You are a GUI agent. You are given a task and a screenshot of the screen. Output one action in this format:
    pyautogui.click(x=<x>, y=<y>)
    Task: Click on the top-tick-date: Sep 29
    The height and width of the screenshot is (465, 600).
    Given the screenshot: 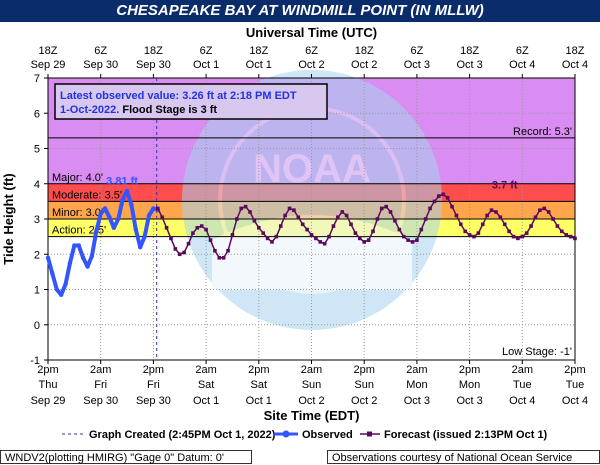 What is the action you would take?
    pyautogui.click(x=48, y=65)
    